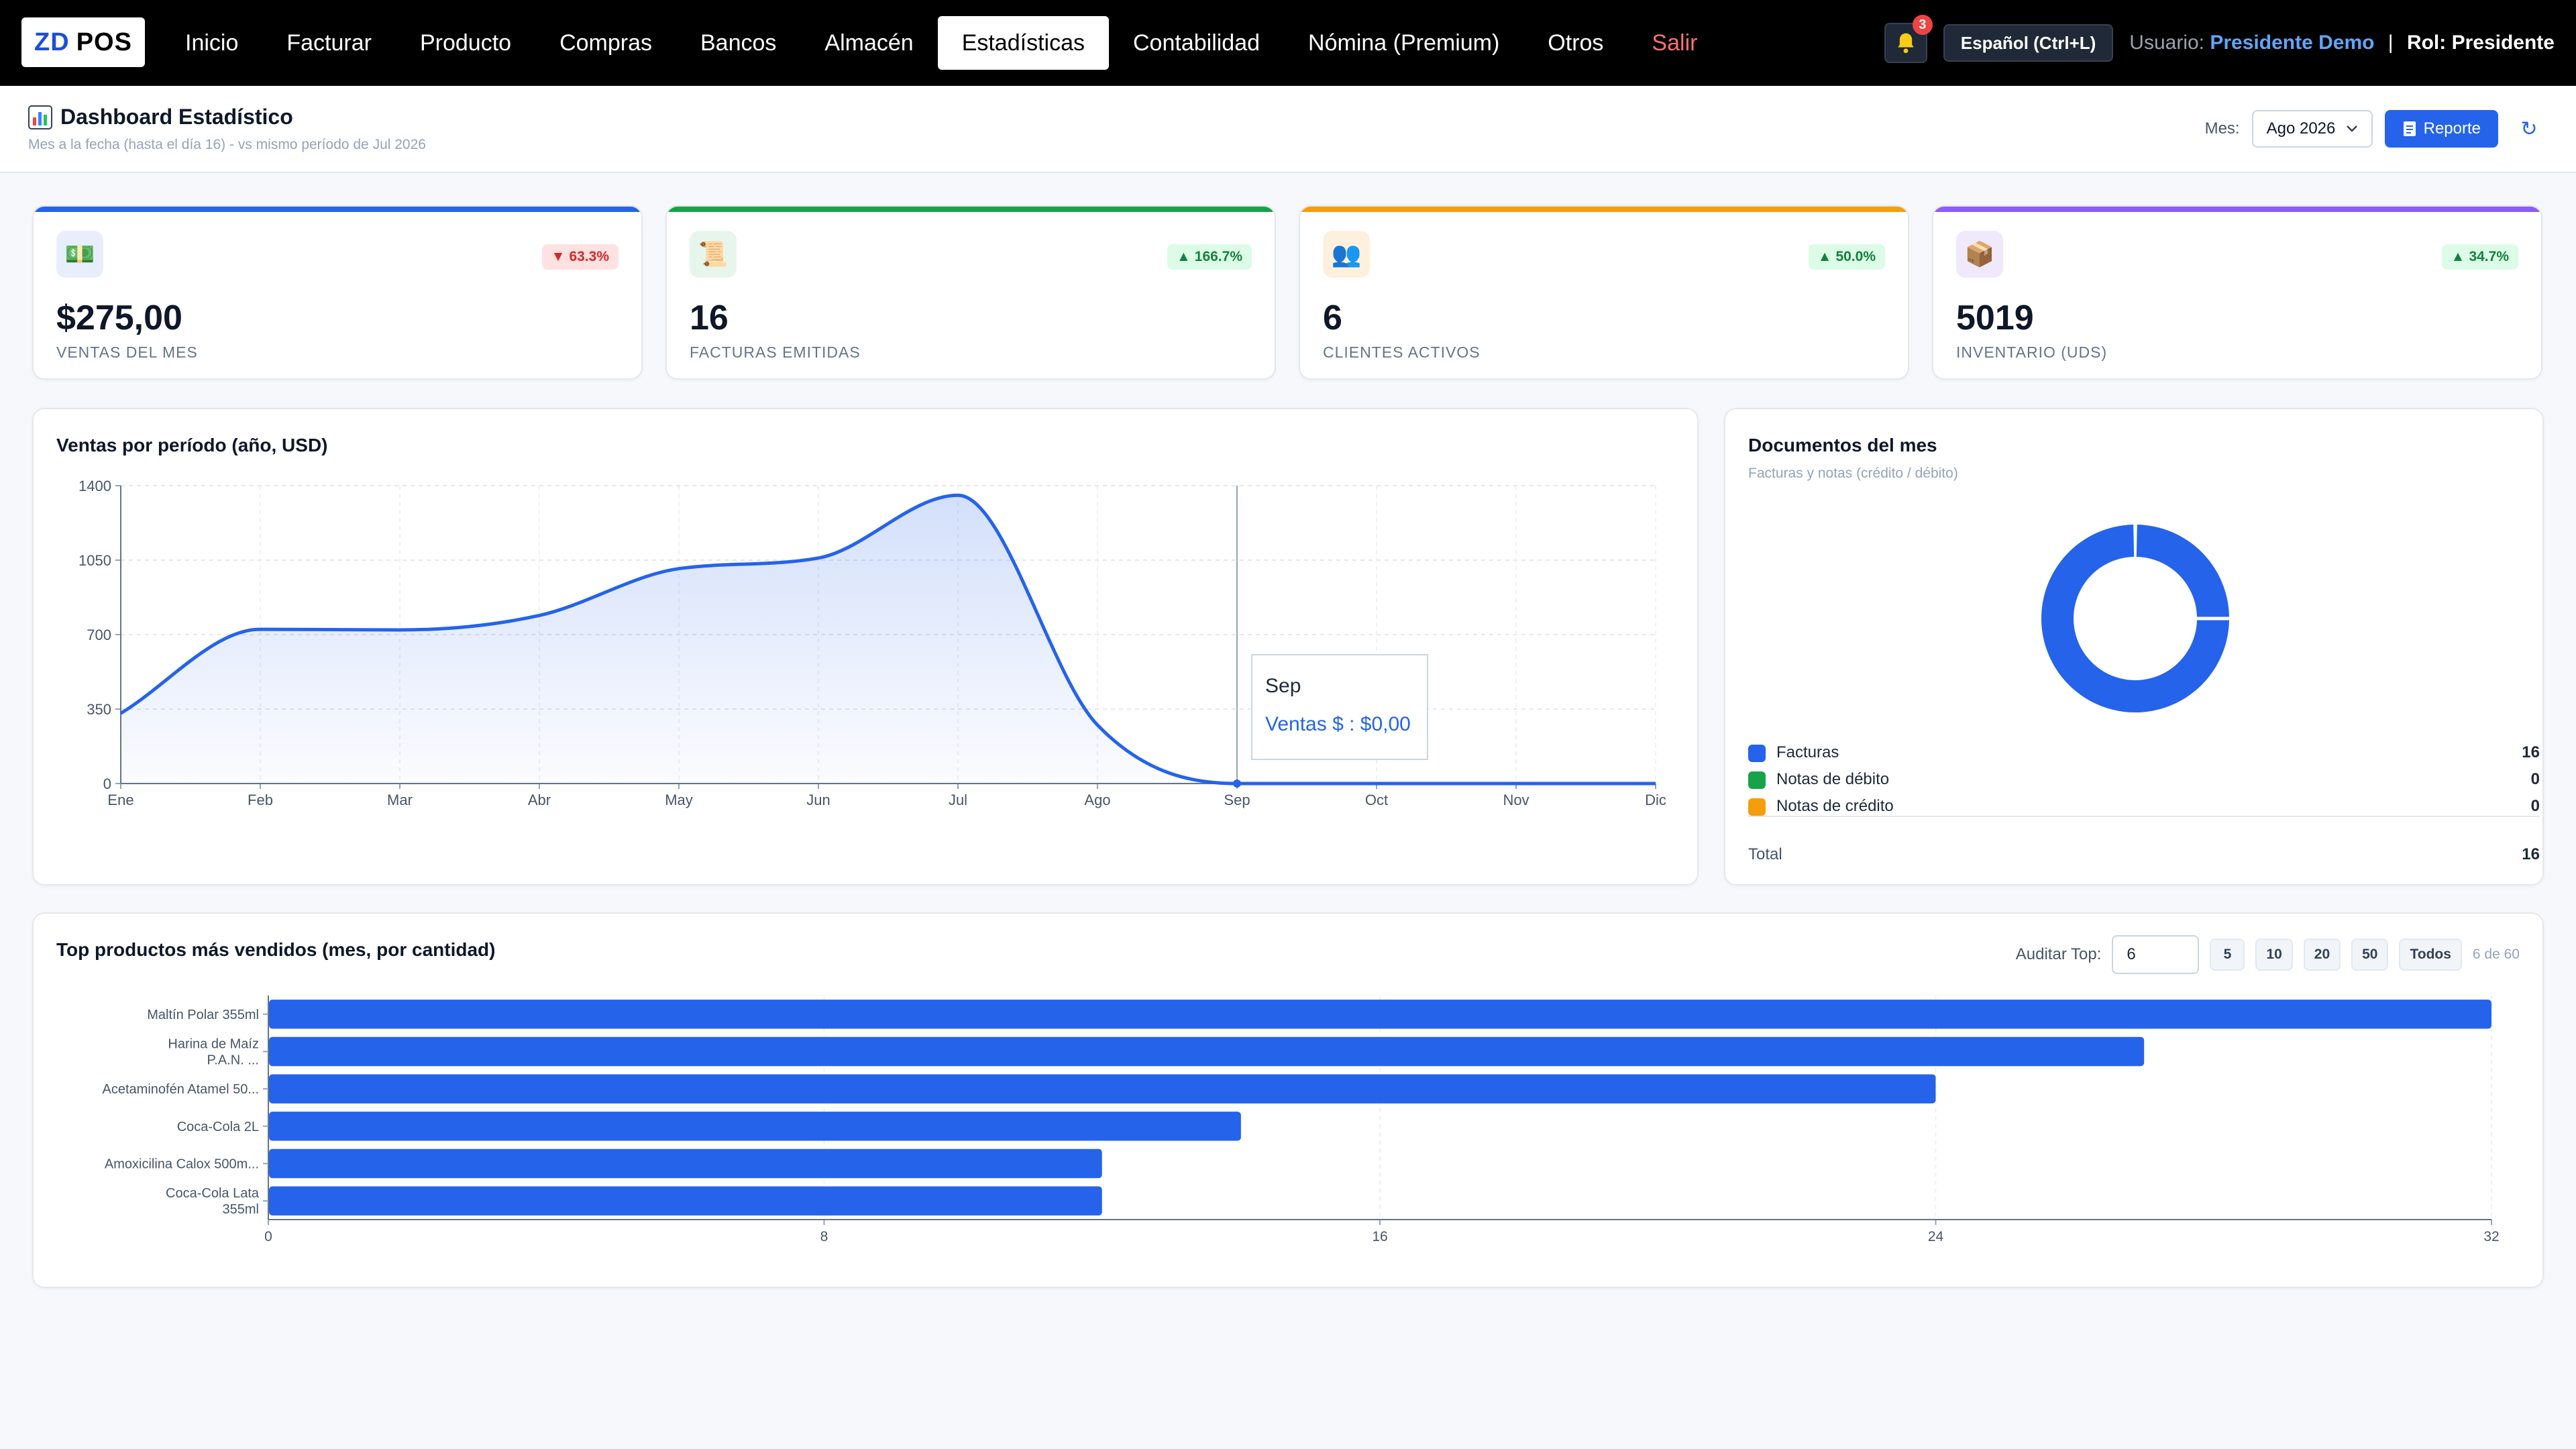  I want to click on y-tick-label: 700, so click(99, 635).